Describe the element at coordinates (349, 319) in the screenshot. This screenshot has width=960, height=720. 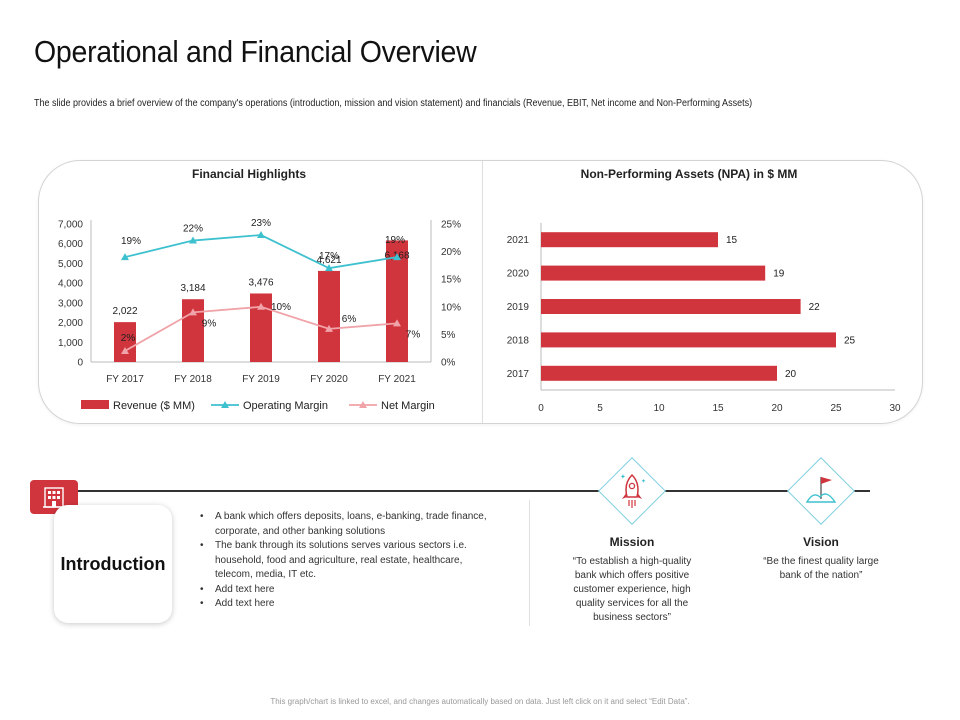
I see `net-margin-data-label: 6%` at that location.